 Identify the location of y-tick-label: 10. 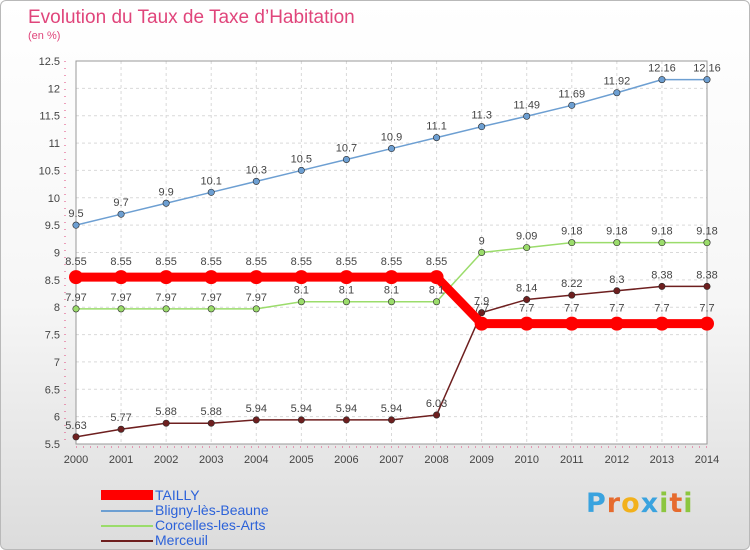
(54, 199).